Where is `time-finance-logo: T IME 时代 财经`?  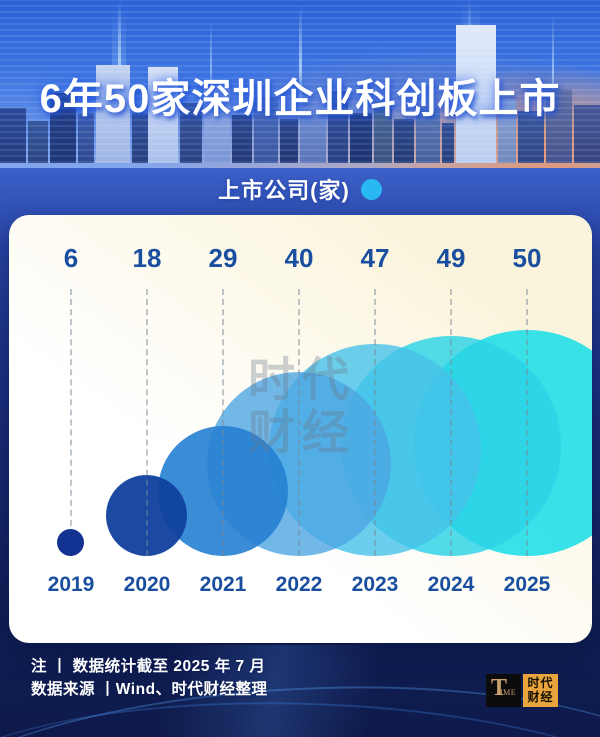 time-finance-logo: T IME 时代 财经 is located at coordinates (522, 690).